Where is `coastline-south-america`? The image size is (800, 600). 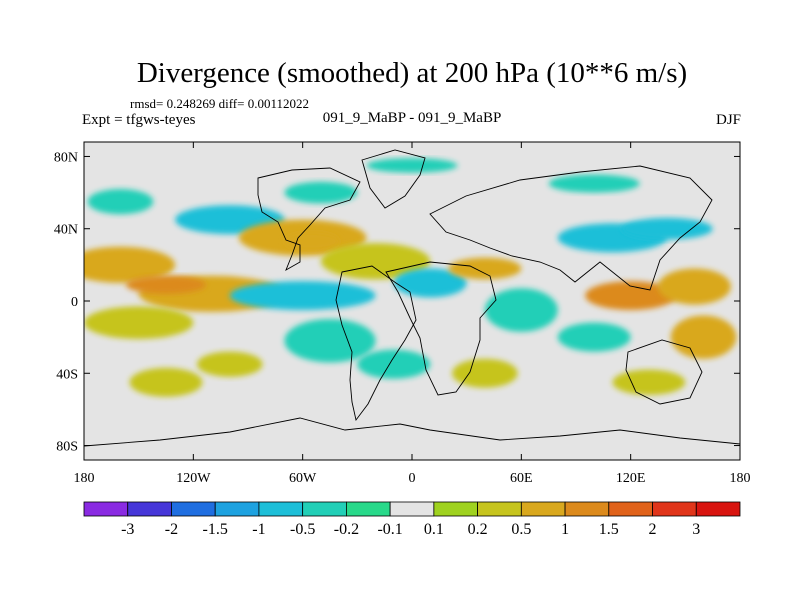 coastline-south-america is located at coordinates (376, 343).